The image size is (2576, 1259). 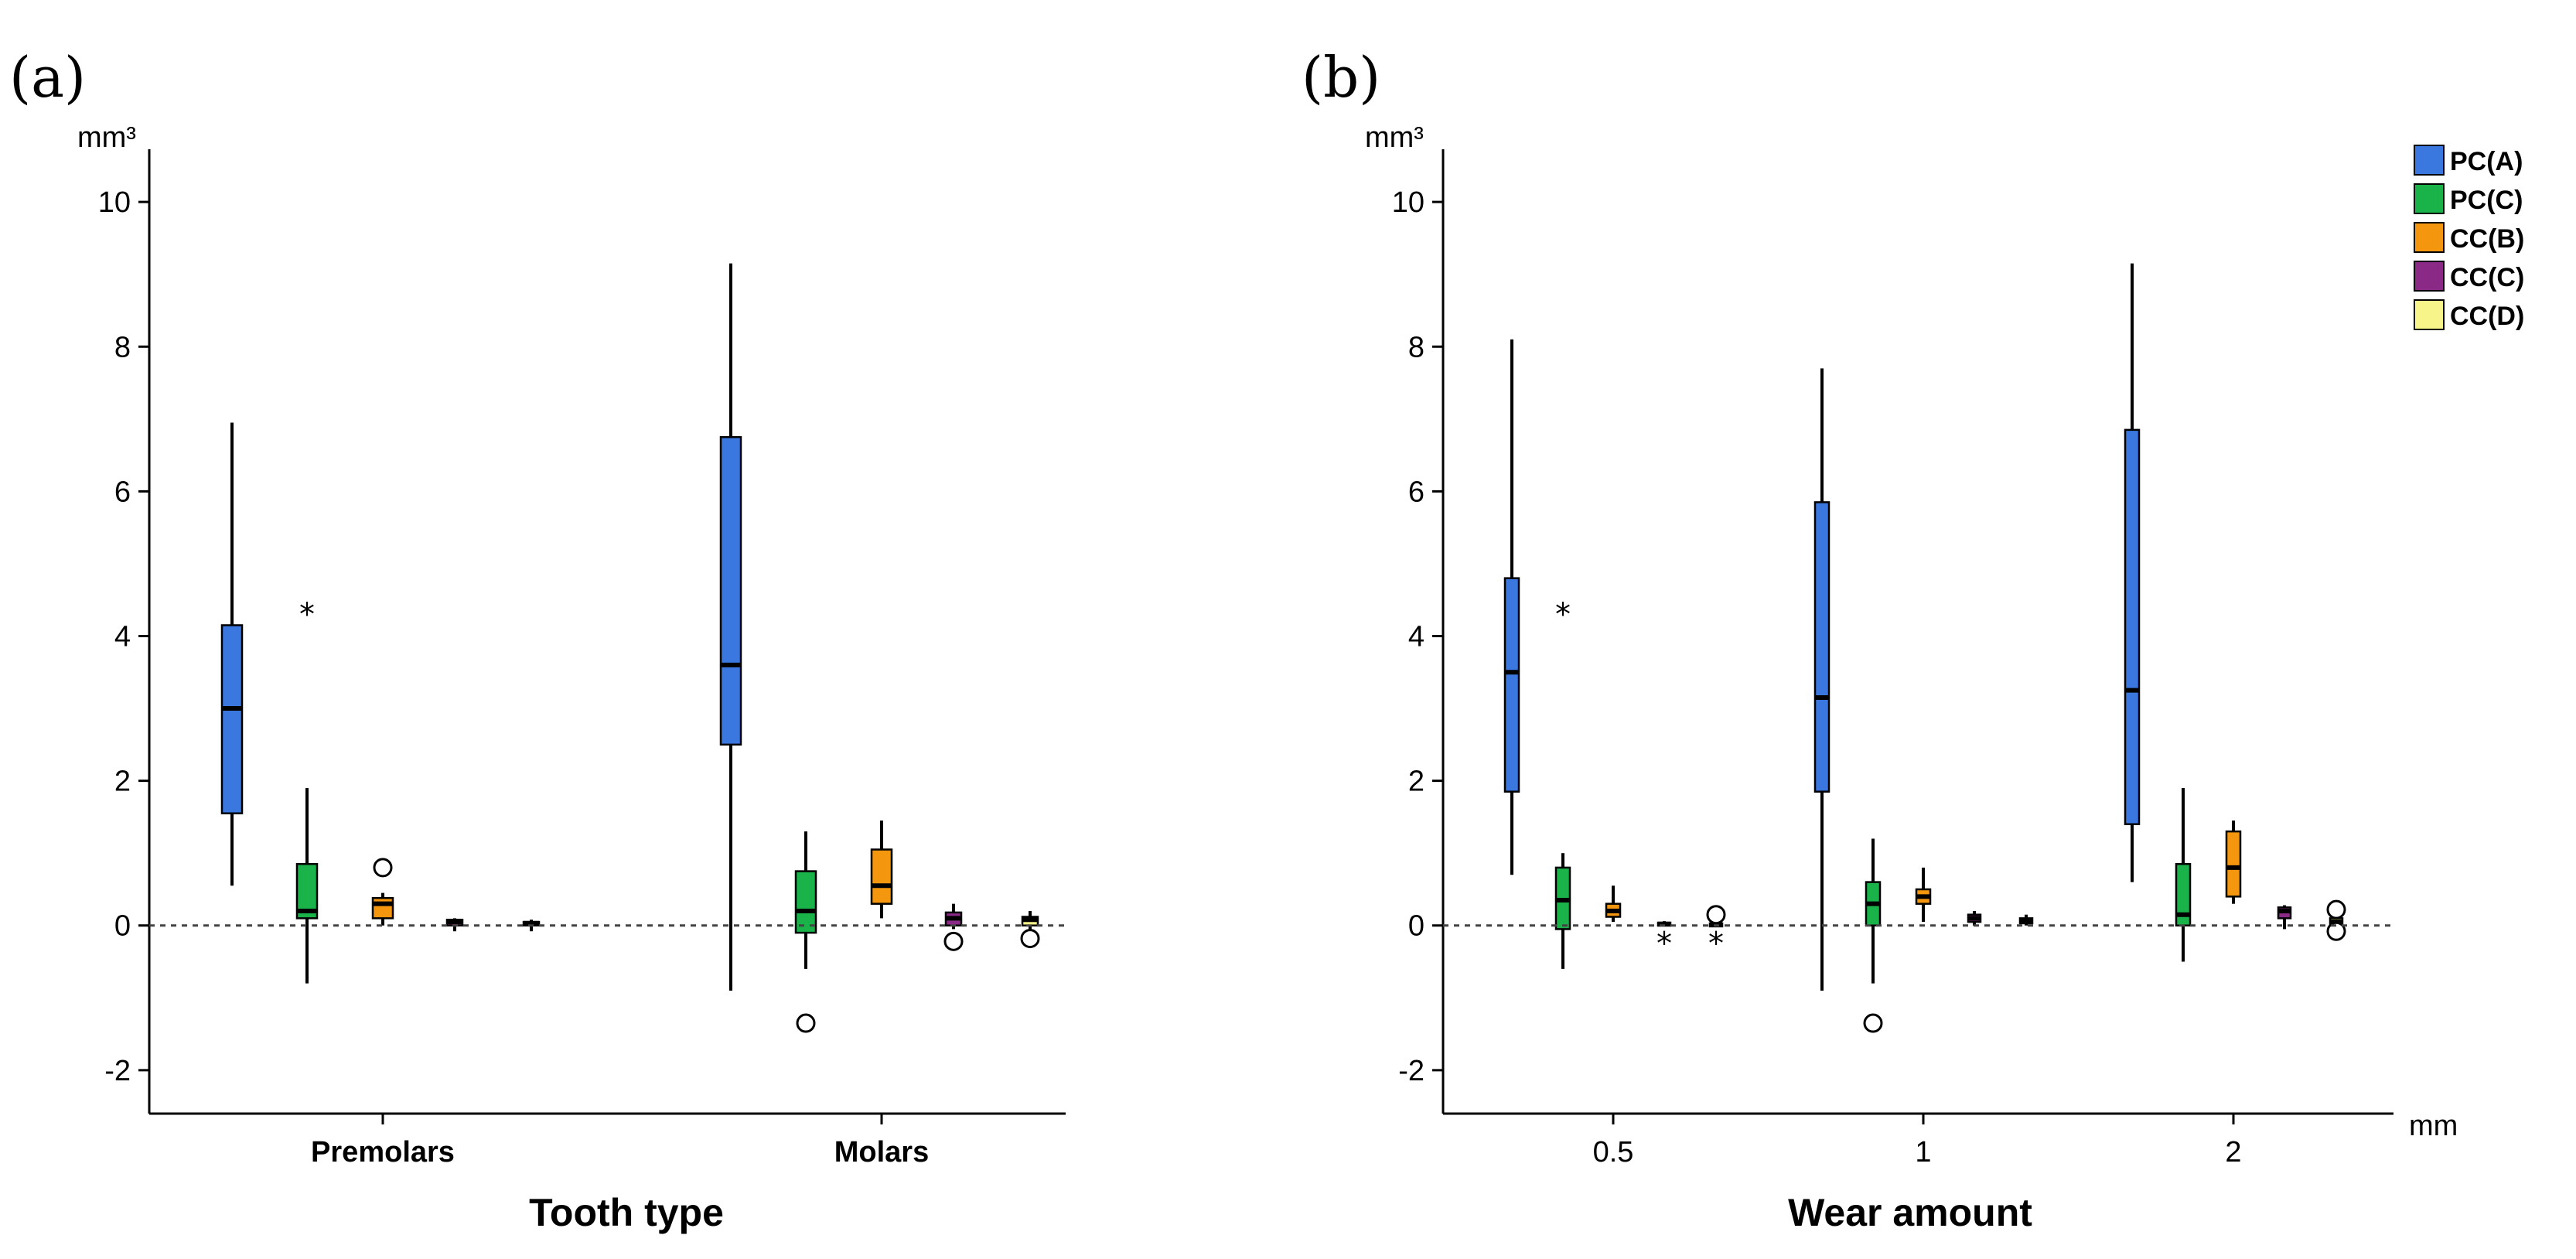 I want to click on legend-label: PC(C), so click(x=2486, y=201).